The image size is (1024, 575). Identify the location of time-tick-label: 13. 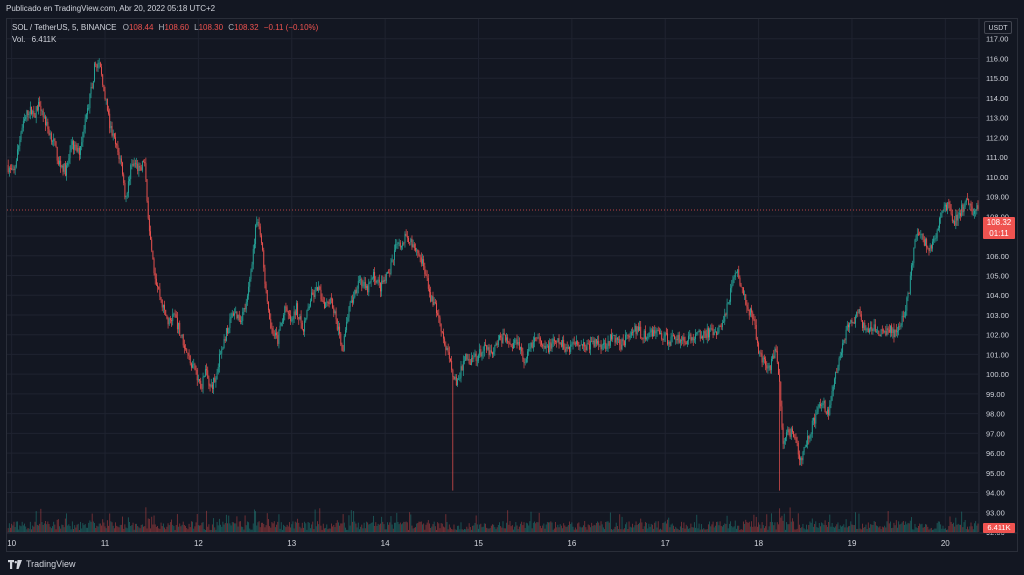
(291, 543).